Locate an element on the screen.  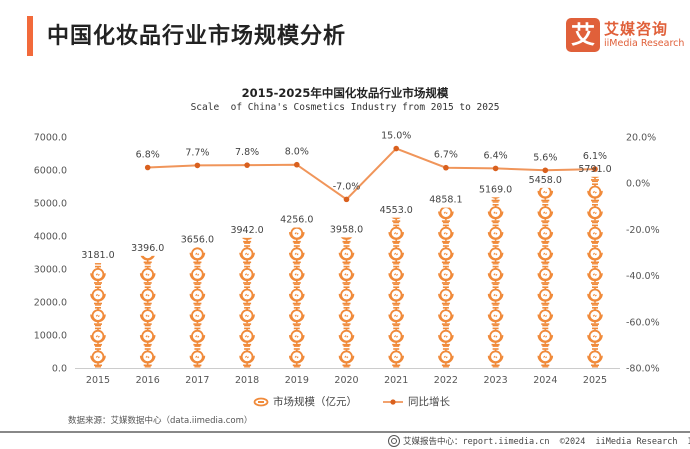
y-right-tick-label: -60.0% is located at coordinates (643, 322).